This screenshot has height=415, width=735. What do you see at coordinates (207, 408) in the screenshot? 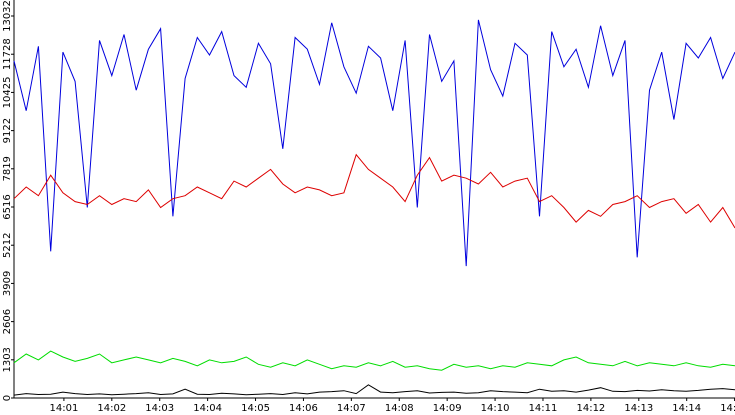
I see `x-tick-label: 14:04` at bounding box center [207, 408].